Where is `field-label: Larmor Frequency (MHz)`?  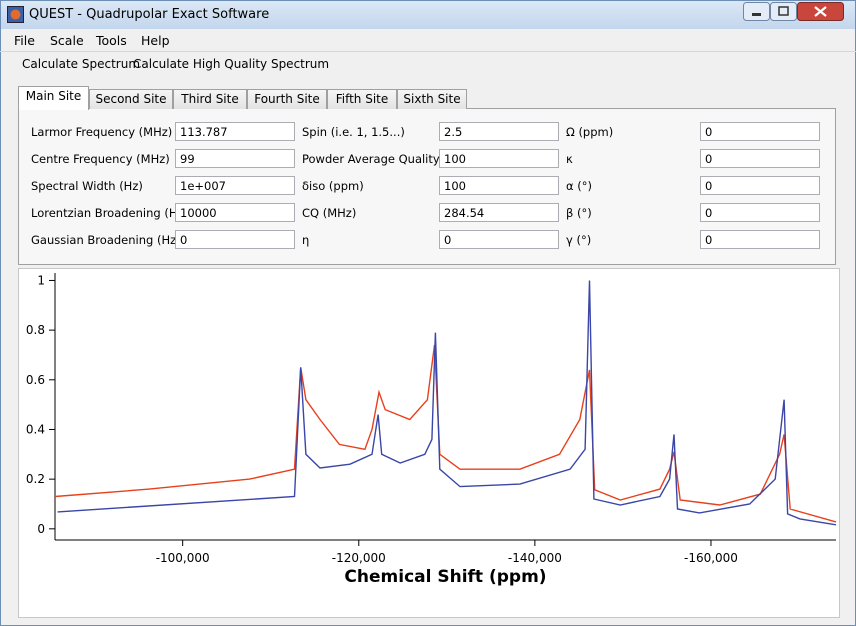 field-label: Larmor Frequency (MHz) is located at coordinates (102, 132).